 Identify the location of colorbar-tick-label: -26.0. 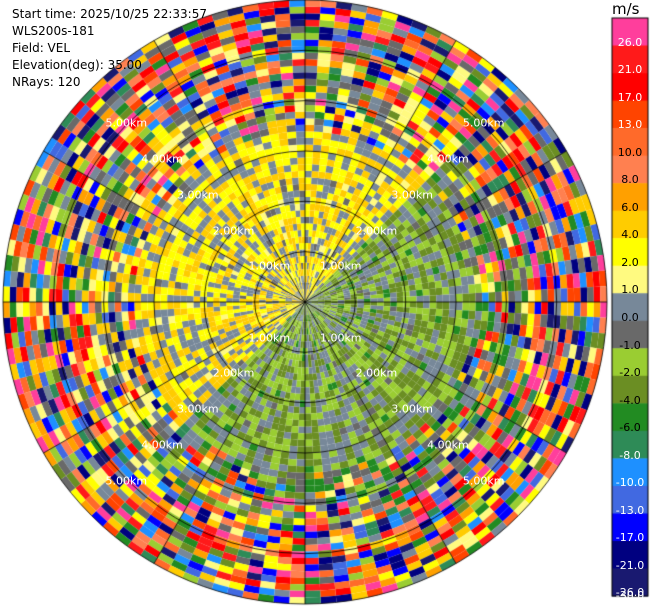
(630, 593).